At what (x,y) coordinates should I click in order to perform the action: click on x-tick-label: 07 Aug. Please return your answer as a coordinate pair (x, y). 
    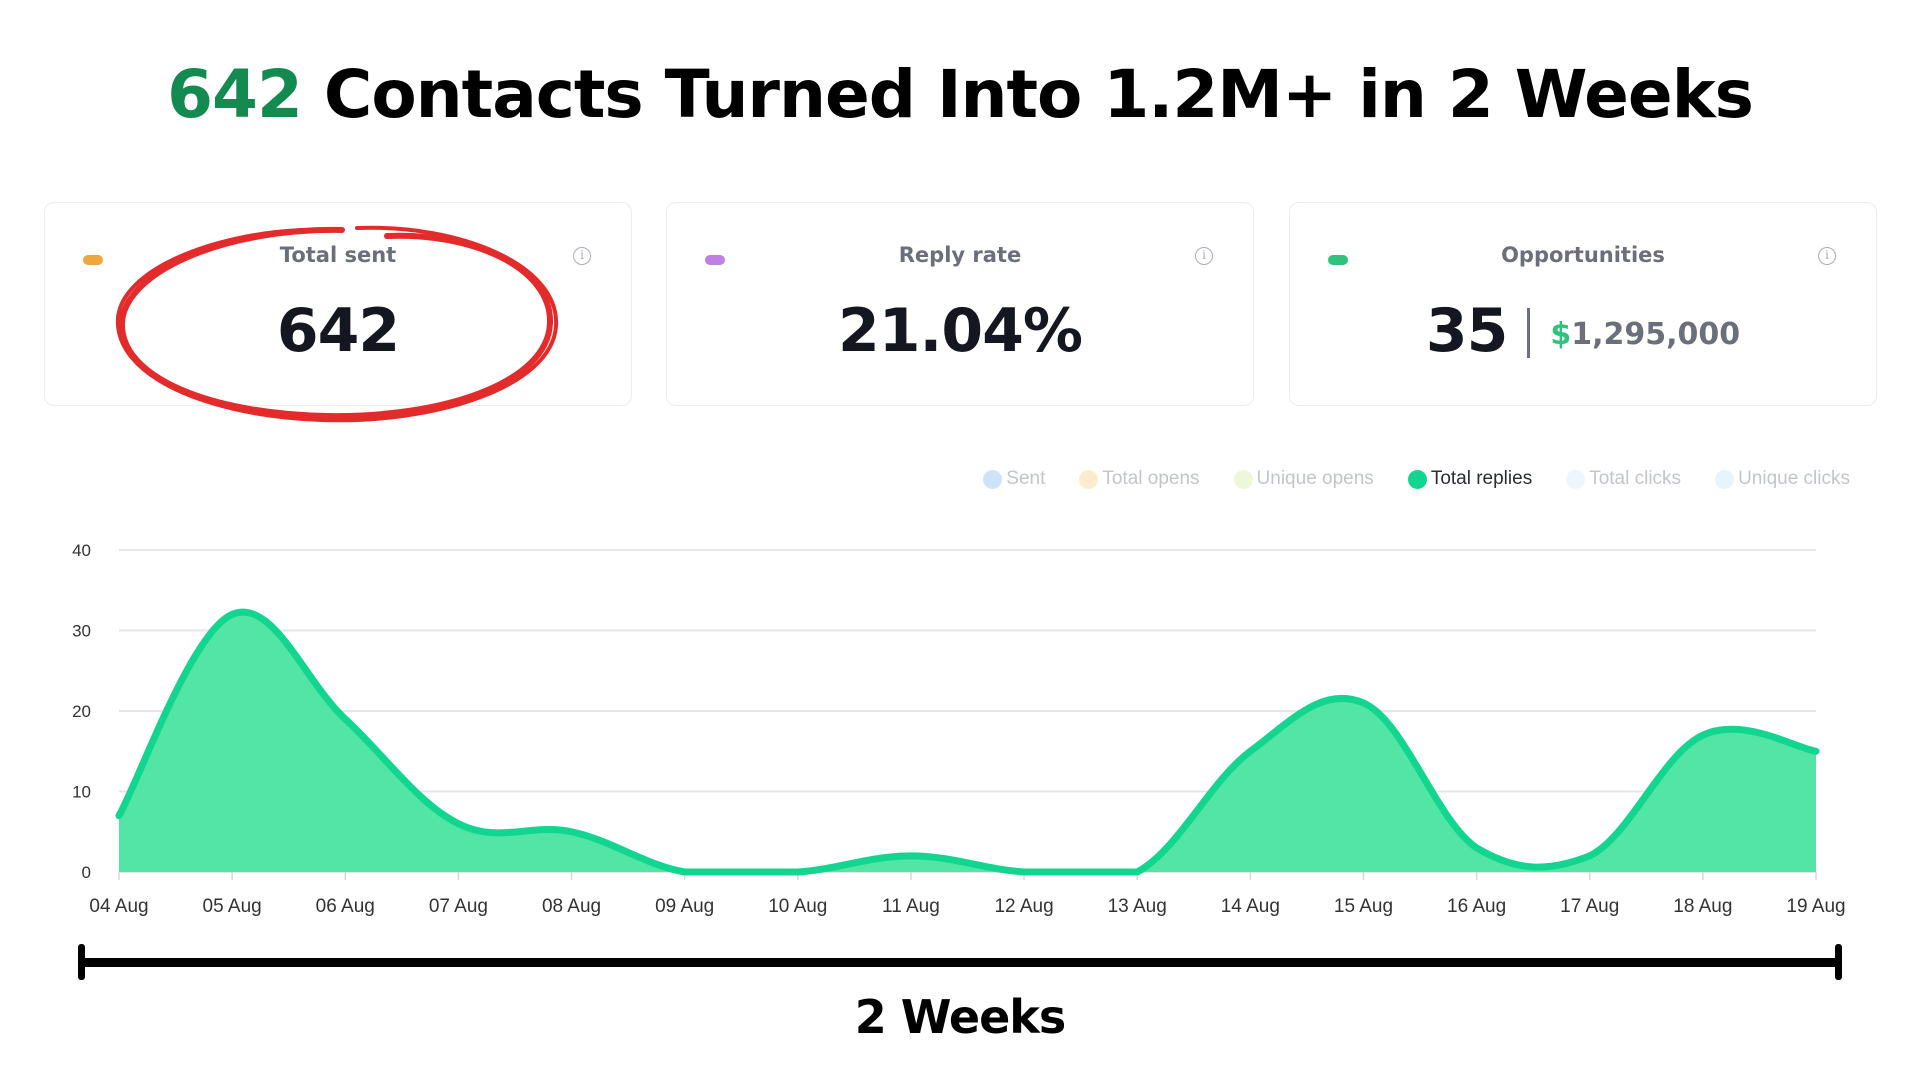
    Looking at the image, I should click on (458, 906).